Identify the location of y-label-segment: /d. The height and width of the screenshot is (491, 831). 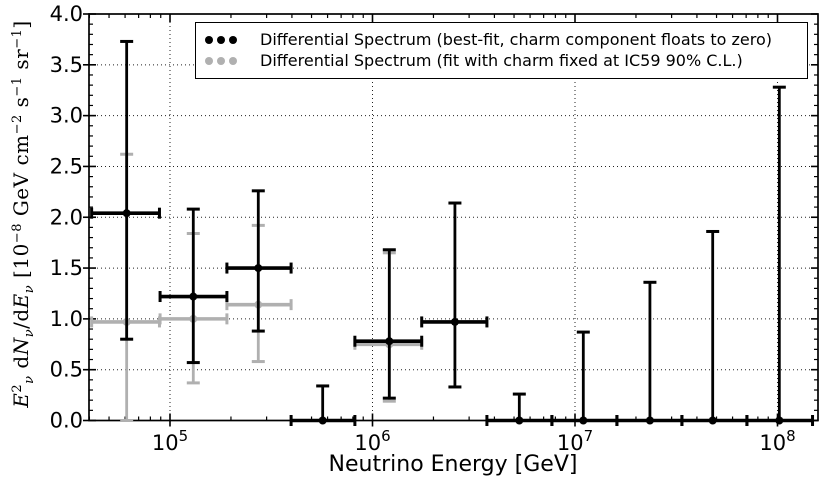
(21, 318).